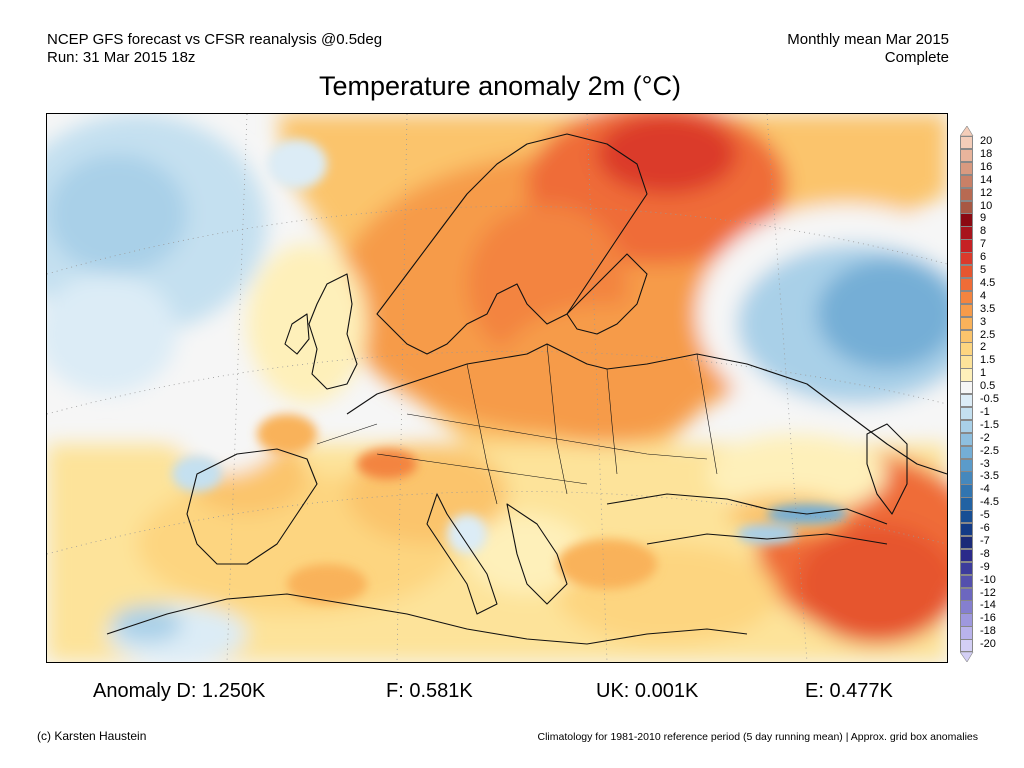 This screenshot has width=1024, height=768. Describe the element at coordinates (989, 502) in the screenshot. I see `colorbar-label: -4.5` at that location.